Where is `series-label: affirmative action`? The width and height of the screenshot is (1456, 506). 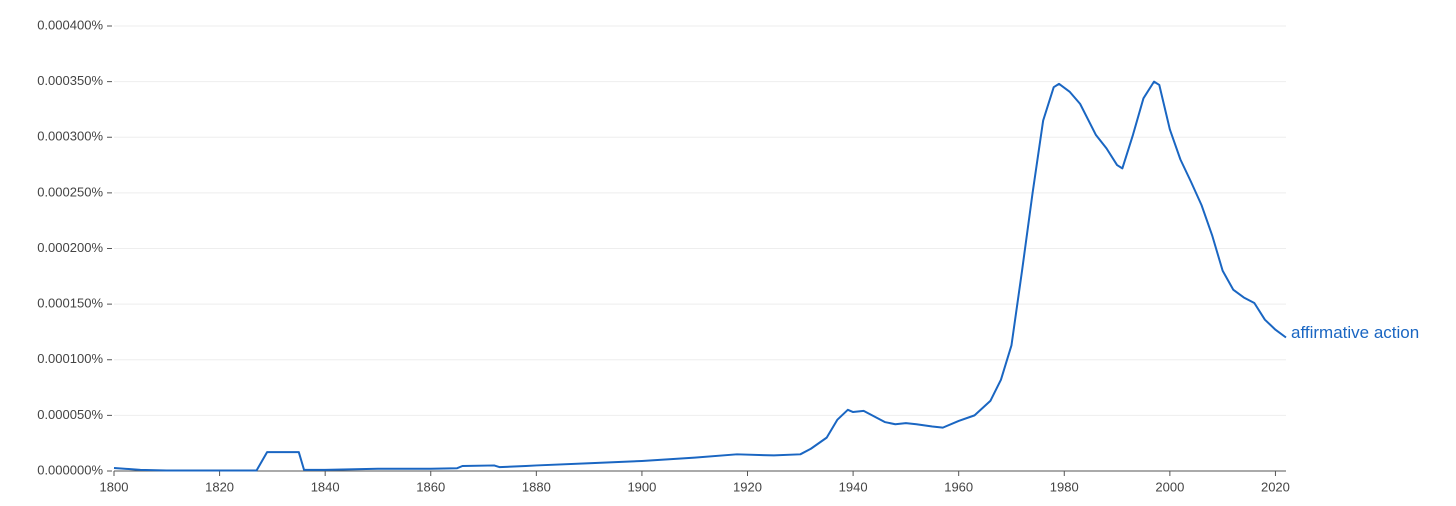 series-label: affirmative action is located at coordinates (1355, 332).